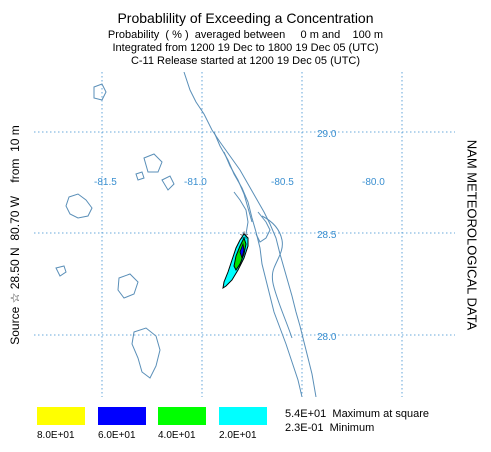 The height and width of the screenshot is (452, 491). I want to click on legend-label: 4.0E+01, so click(177, 435).